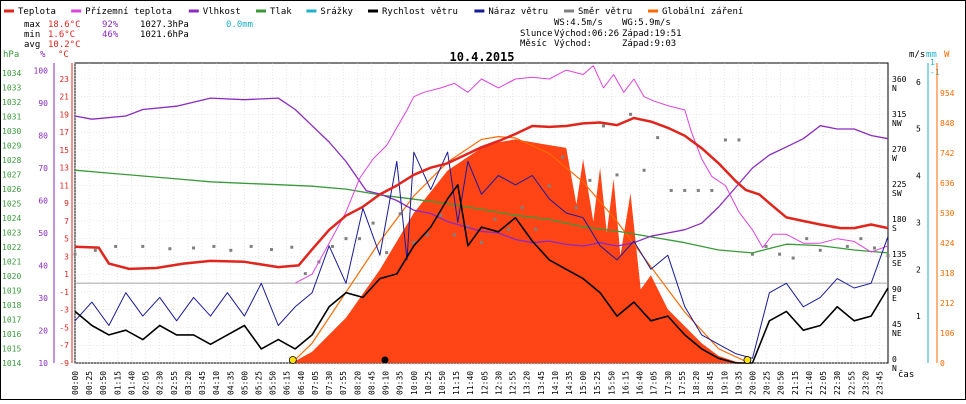 The image size is (966, 404). Describe the element at coordinates (11, 334) in the screenshot. I see `y-tick-hpa: 1016` at that location.